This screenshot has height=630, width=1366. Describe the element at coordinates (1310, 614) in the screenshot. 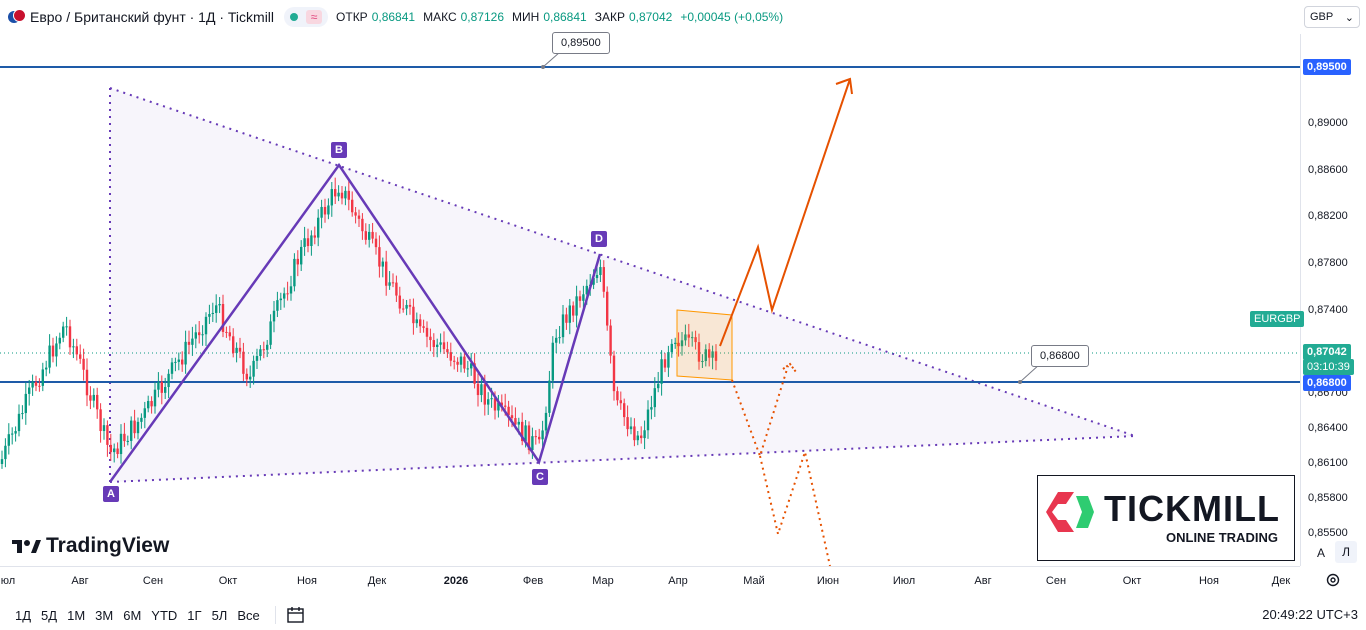

I see `clock-readout: 20:49:22 UTC+3` at that location.